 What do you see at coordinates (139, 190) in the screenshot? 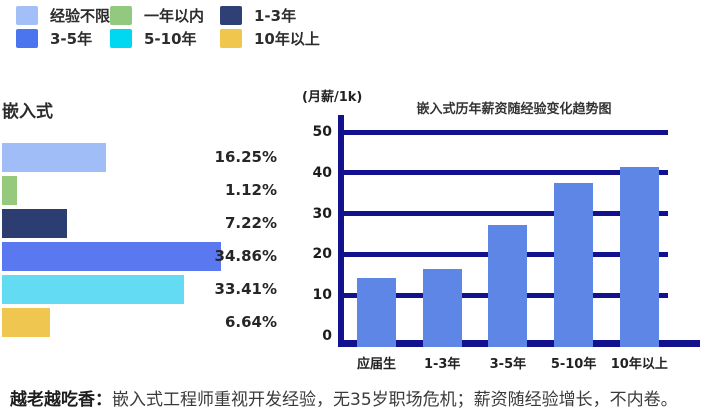
I see `left-bar-row-1: 1.12%` at bounding box center [139, 190].